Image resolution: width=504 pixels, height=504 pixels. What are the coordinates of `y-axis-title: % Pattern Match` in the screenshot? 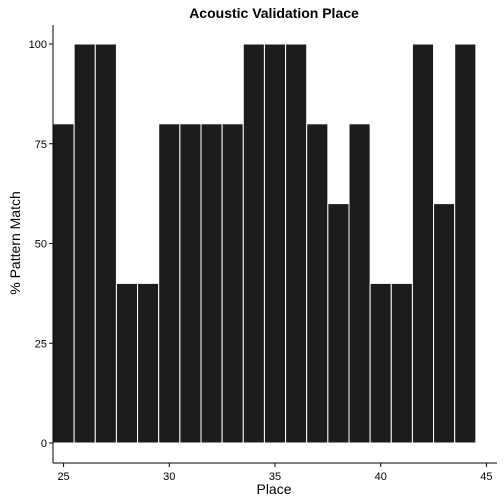 It's located at (15, 243).